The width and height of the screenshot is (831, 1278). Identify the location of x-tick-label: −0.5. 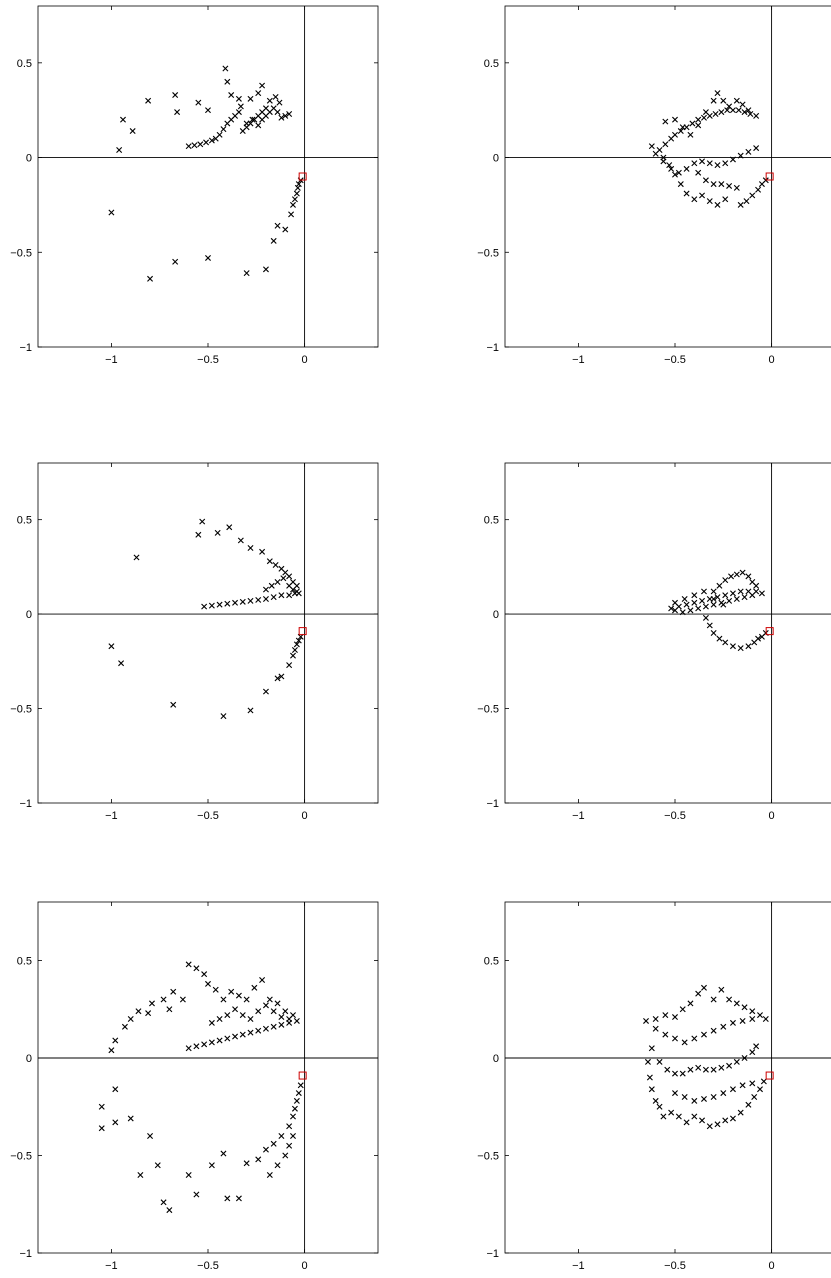
(675, 360).